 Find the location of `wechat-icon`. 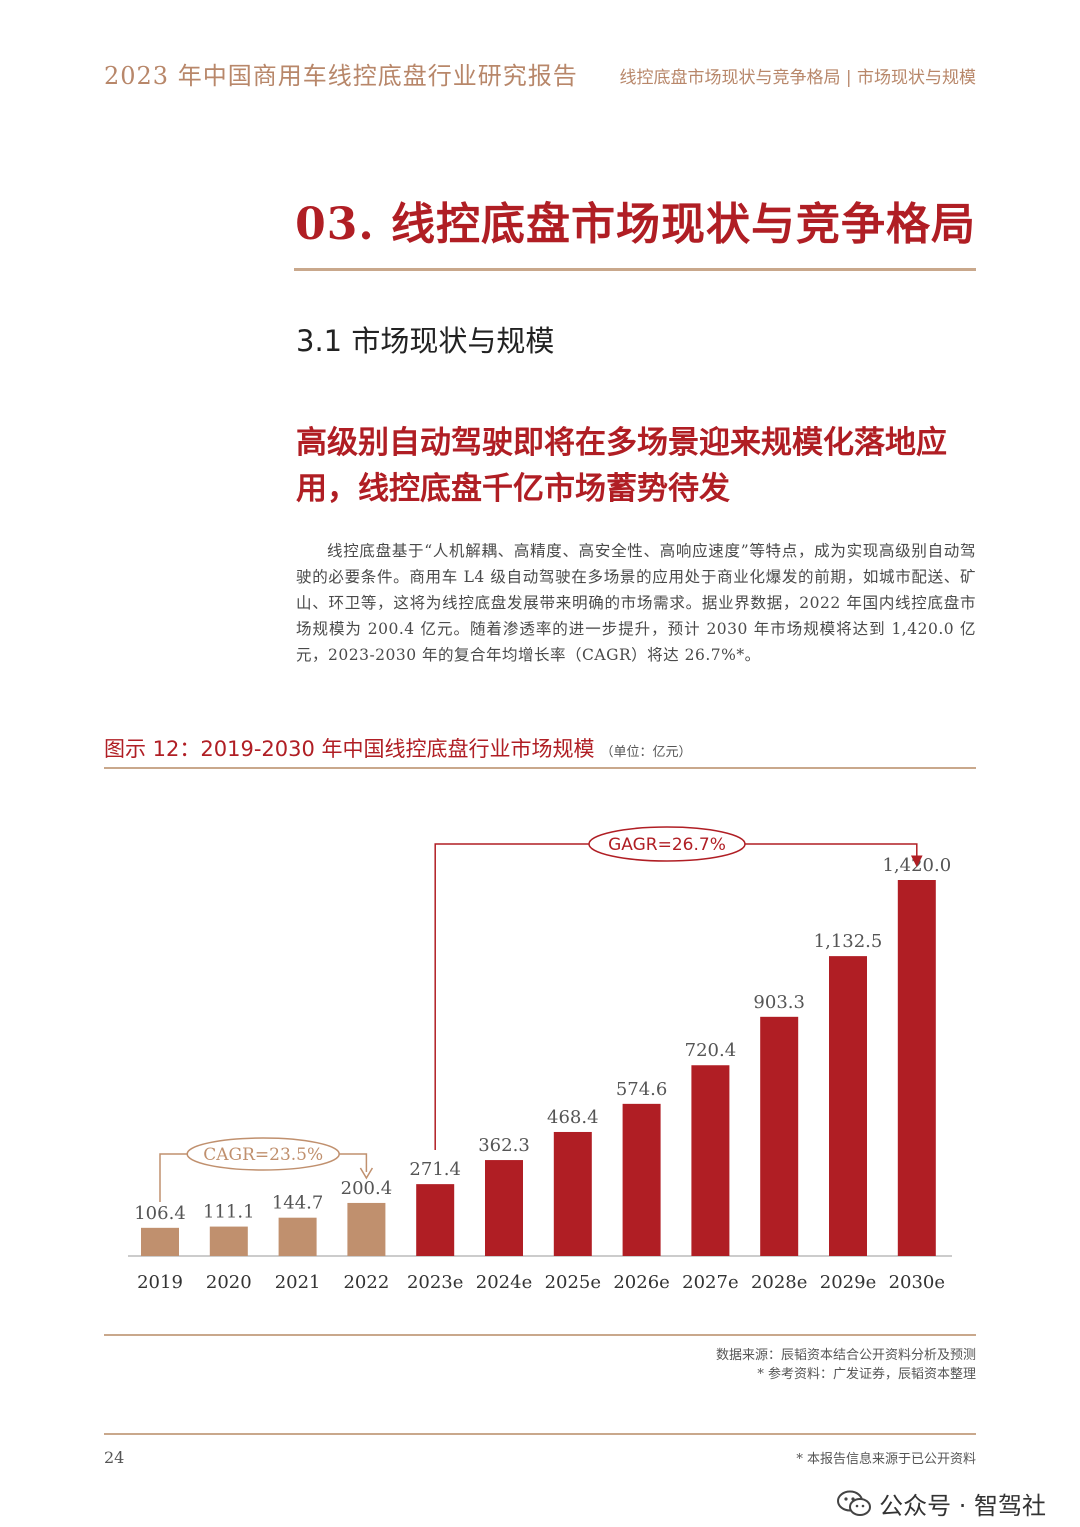

wechat-icon is located at coordinates (854, 1503).